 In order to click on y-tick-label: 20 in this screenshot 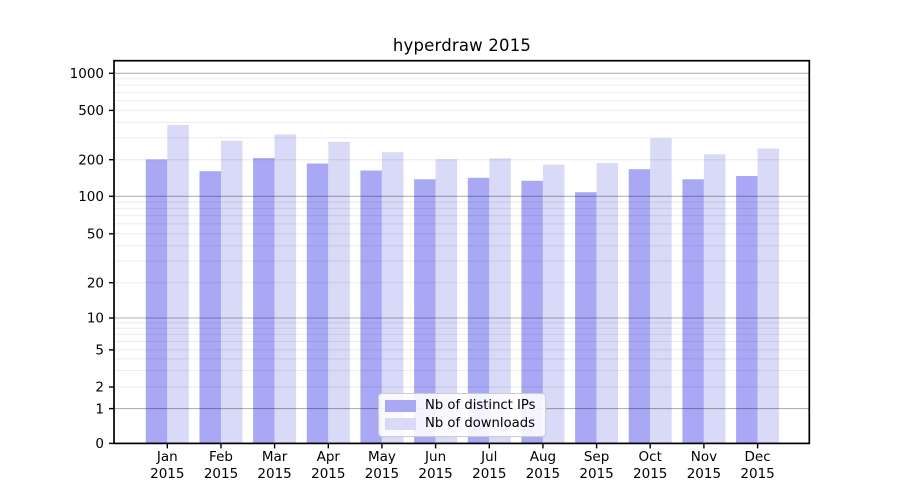, I will do `click(95, 283)`.